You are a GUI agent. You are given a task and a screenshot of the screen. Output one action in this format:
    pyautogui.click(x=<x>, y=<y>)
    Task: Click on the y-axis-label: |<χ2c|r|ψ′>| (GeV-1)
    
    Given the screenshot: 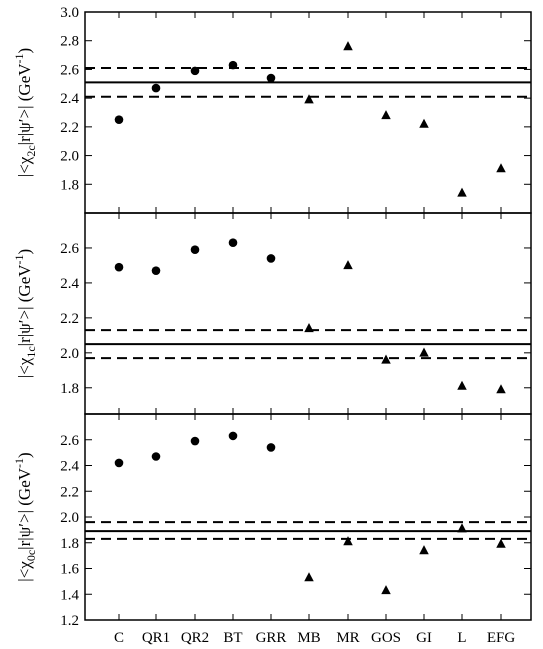 What is the action you would take?
    pyautogui.click(x=25, y=112)
    